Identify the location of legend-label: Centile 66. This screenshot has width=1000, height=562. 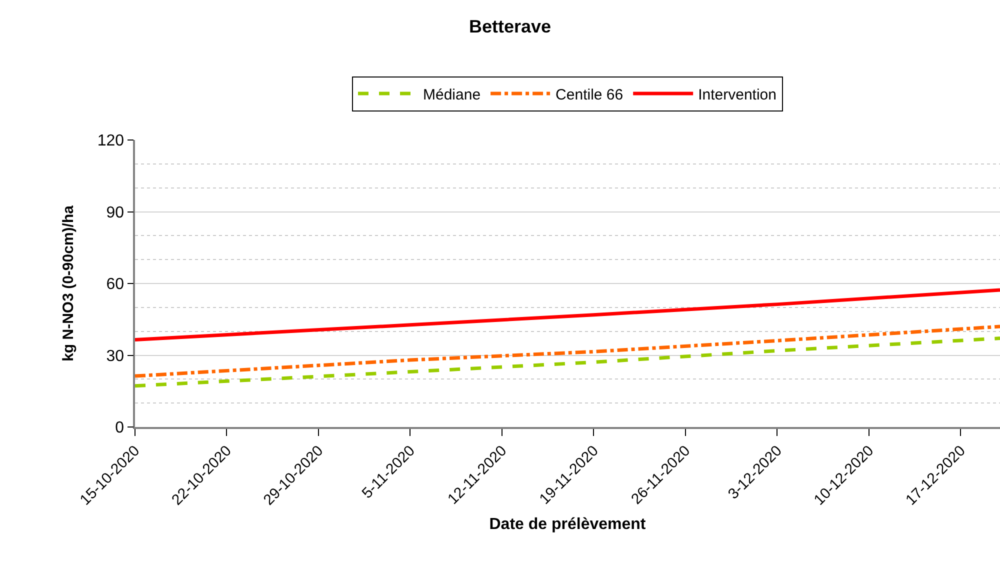
(590, 95).